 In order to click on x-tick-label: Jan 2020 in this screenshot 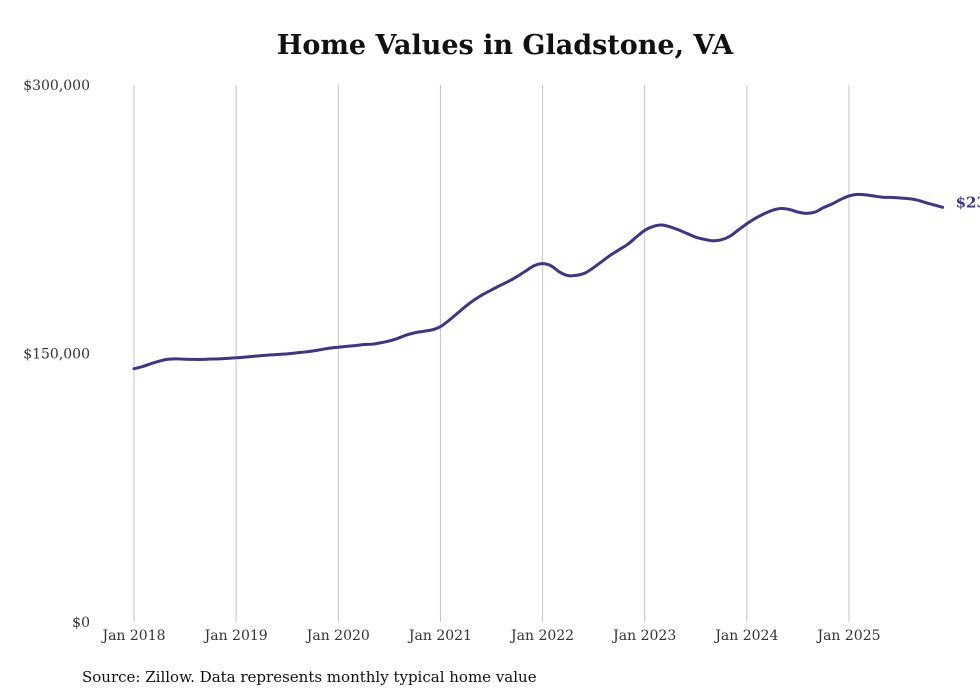, I will do `click(337, 636)`.